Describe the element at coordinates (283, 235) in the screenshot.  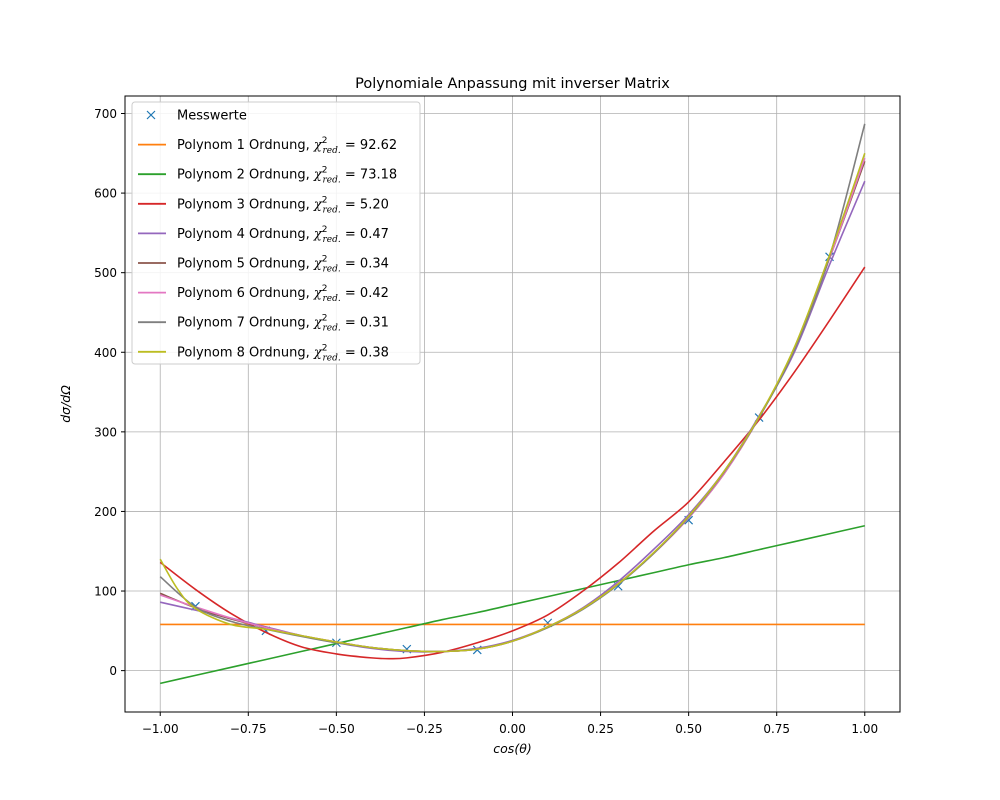
I see `legend-label-4: Polynom 4 Ordnung, χ2 red. = 0.47` at that location.